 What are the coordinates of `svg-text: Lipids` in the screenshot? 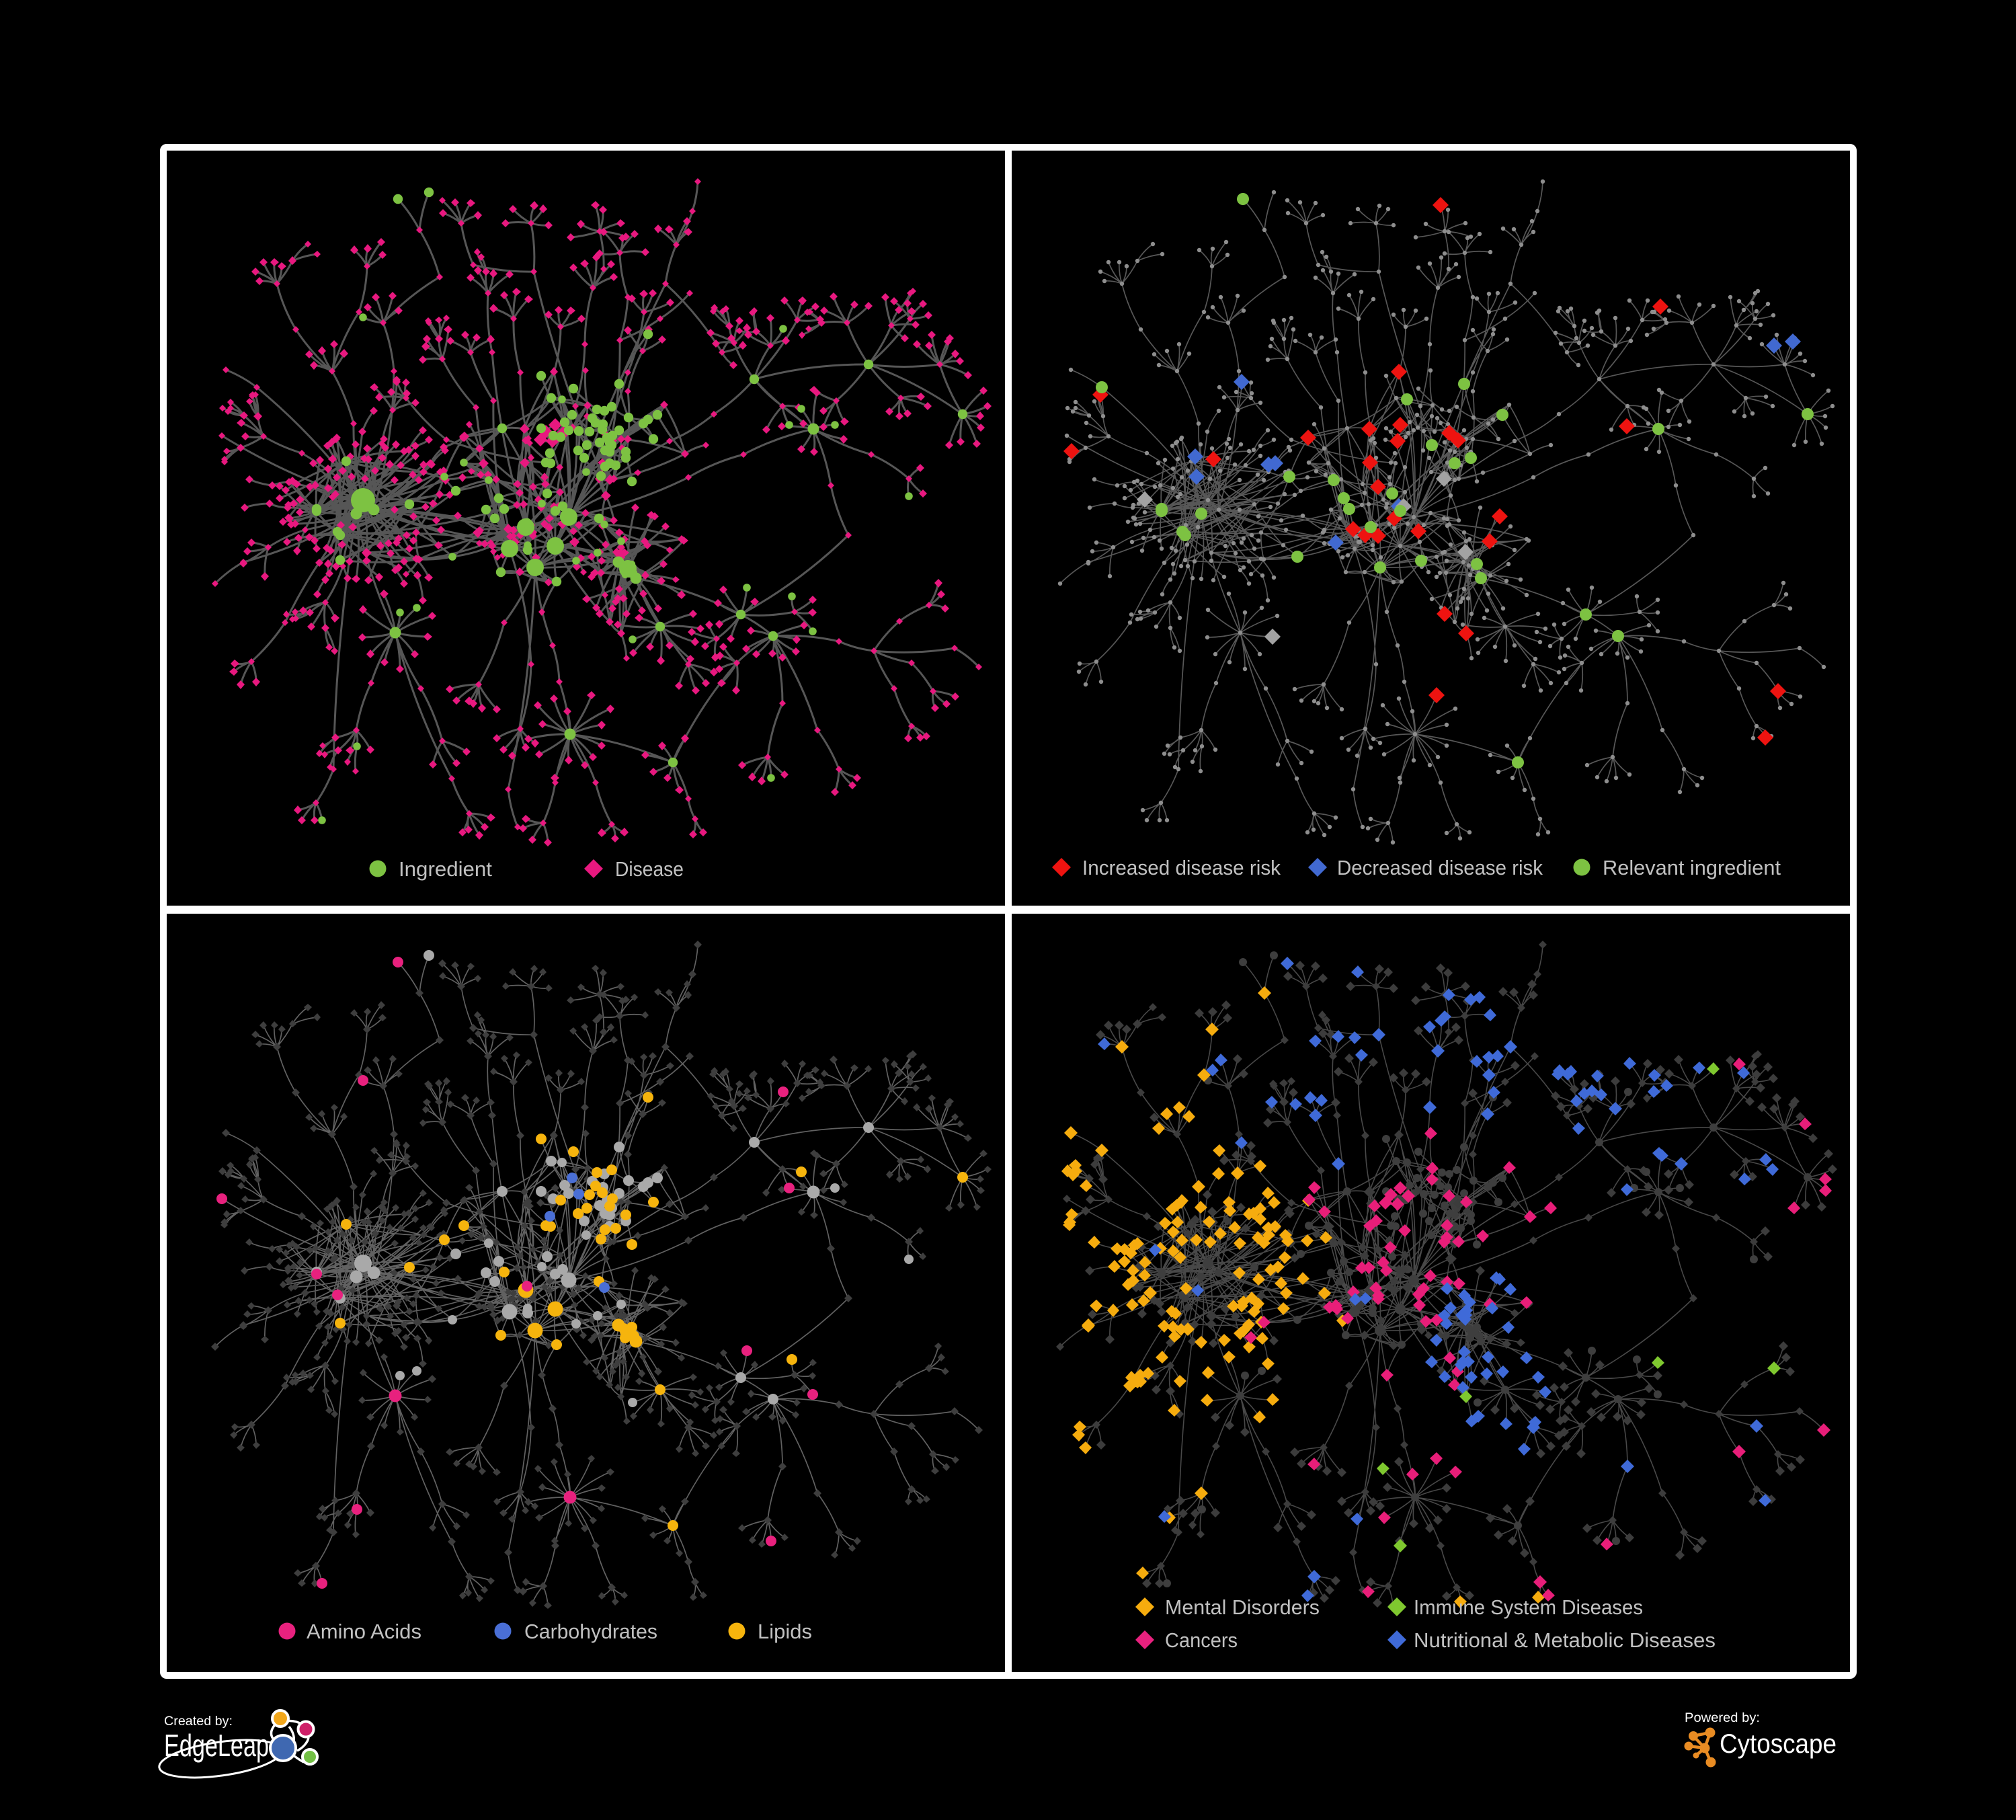 It's located at (785, 1631).